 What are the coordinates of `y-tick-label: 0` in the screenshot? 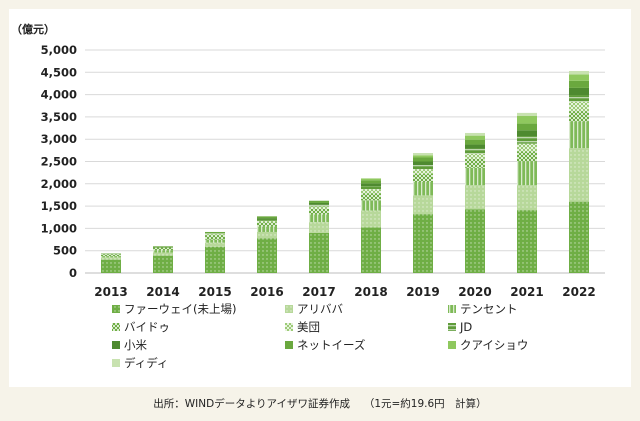 It's located at (73, 273).